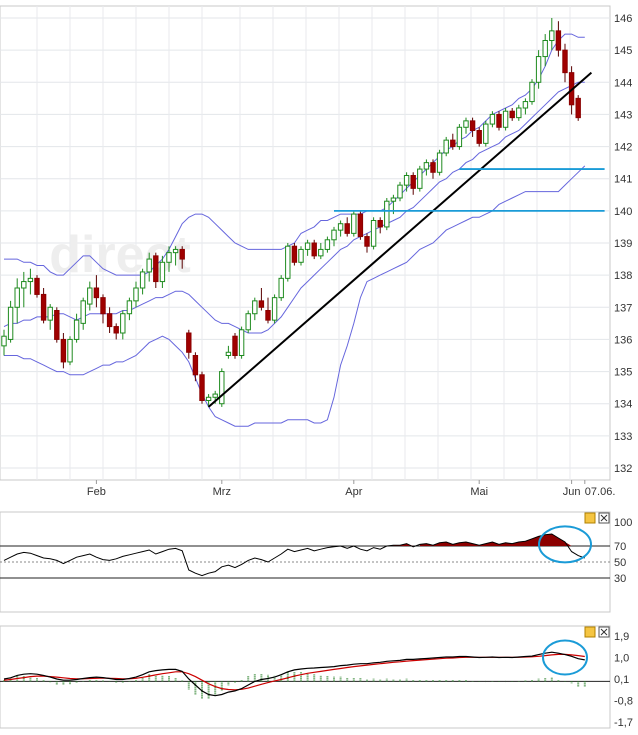 The width and height of the screenshot is (638, 735). Describe the element at coordinates (623, 723) in the screenshot. I see `macd-y-tick-label: -1,7` at that location.